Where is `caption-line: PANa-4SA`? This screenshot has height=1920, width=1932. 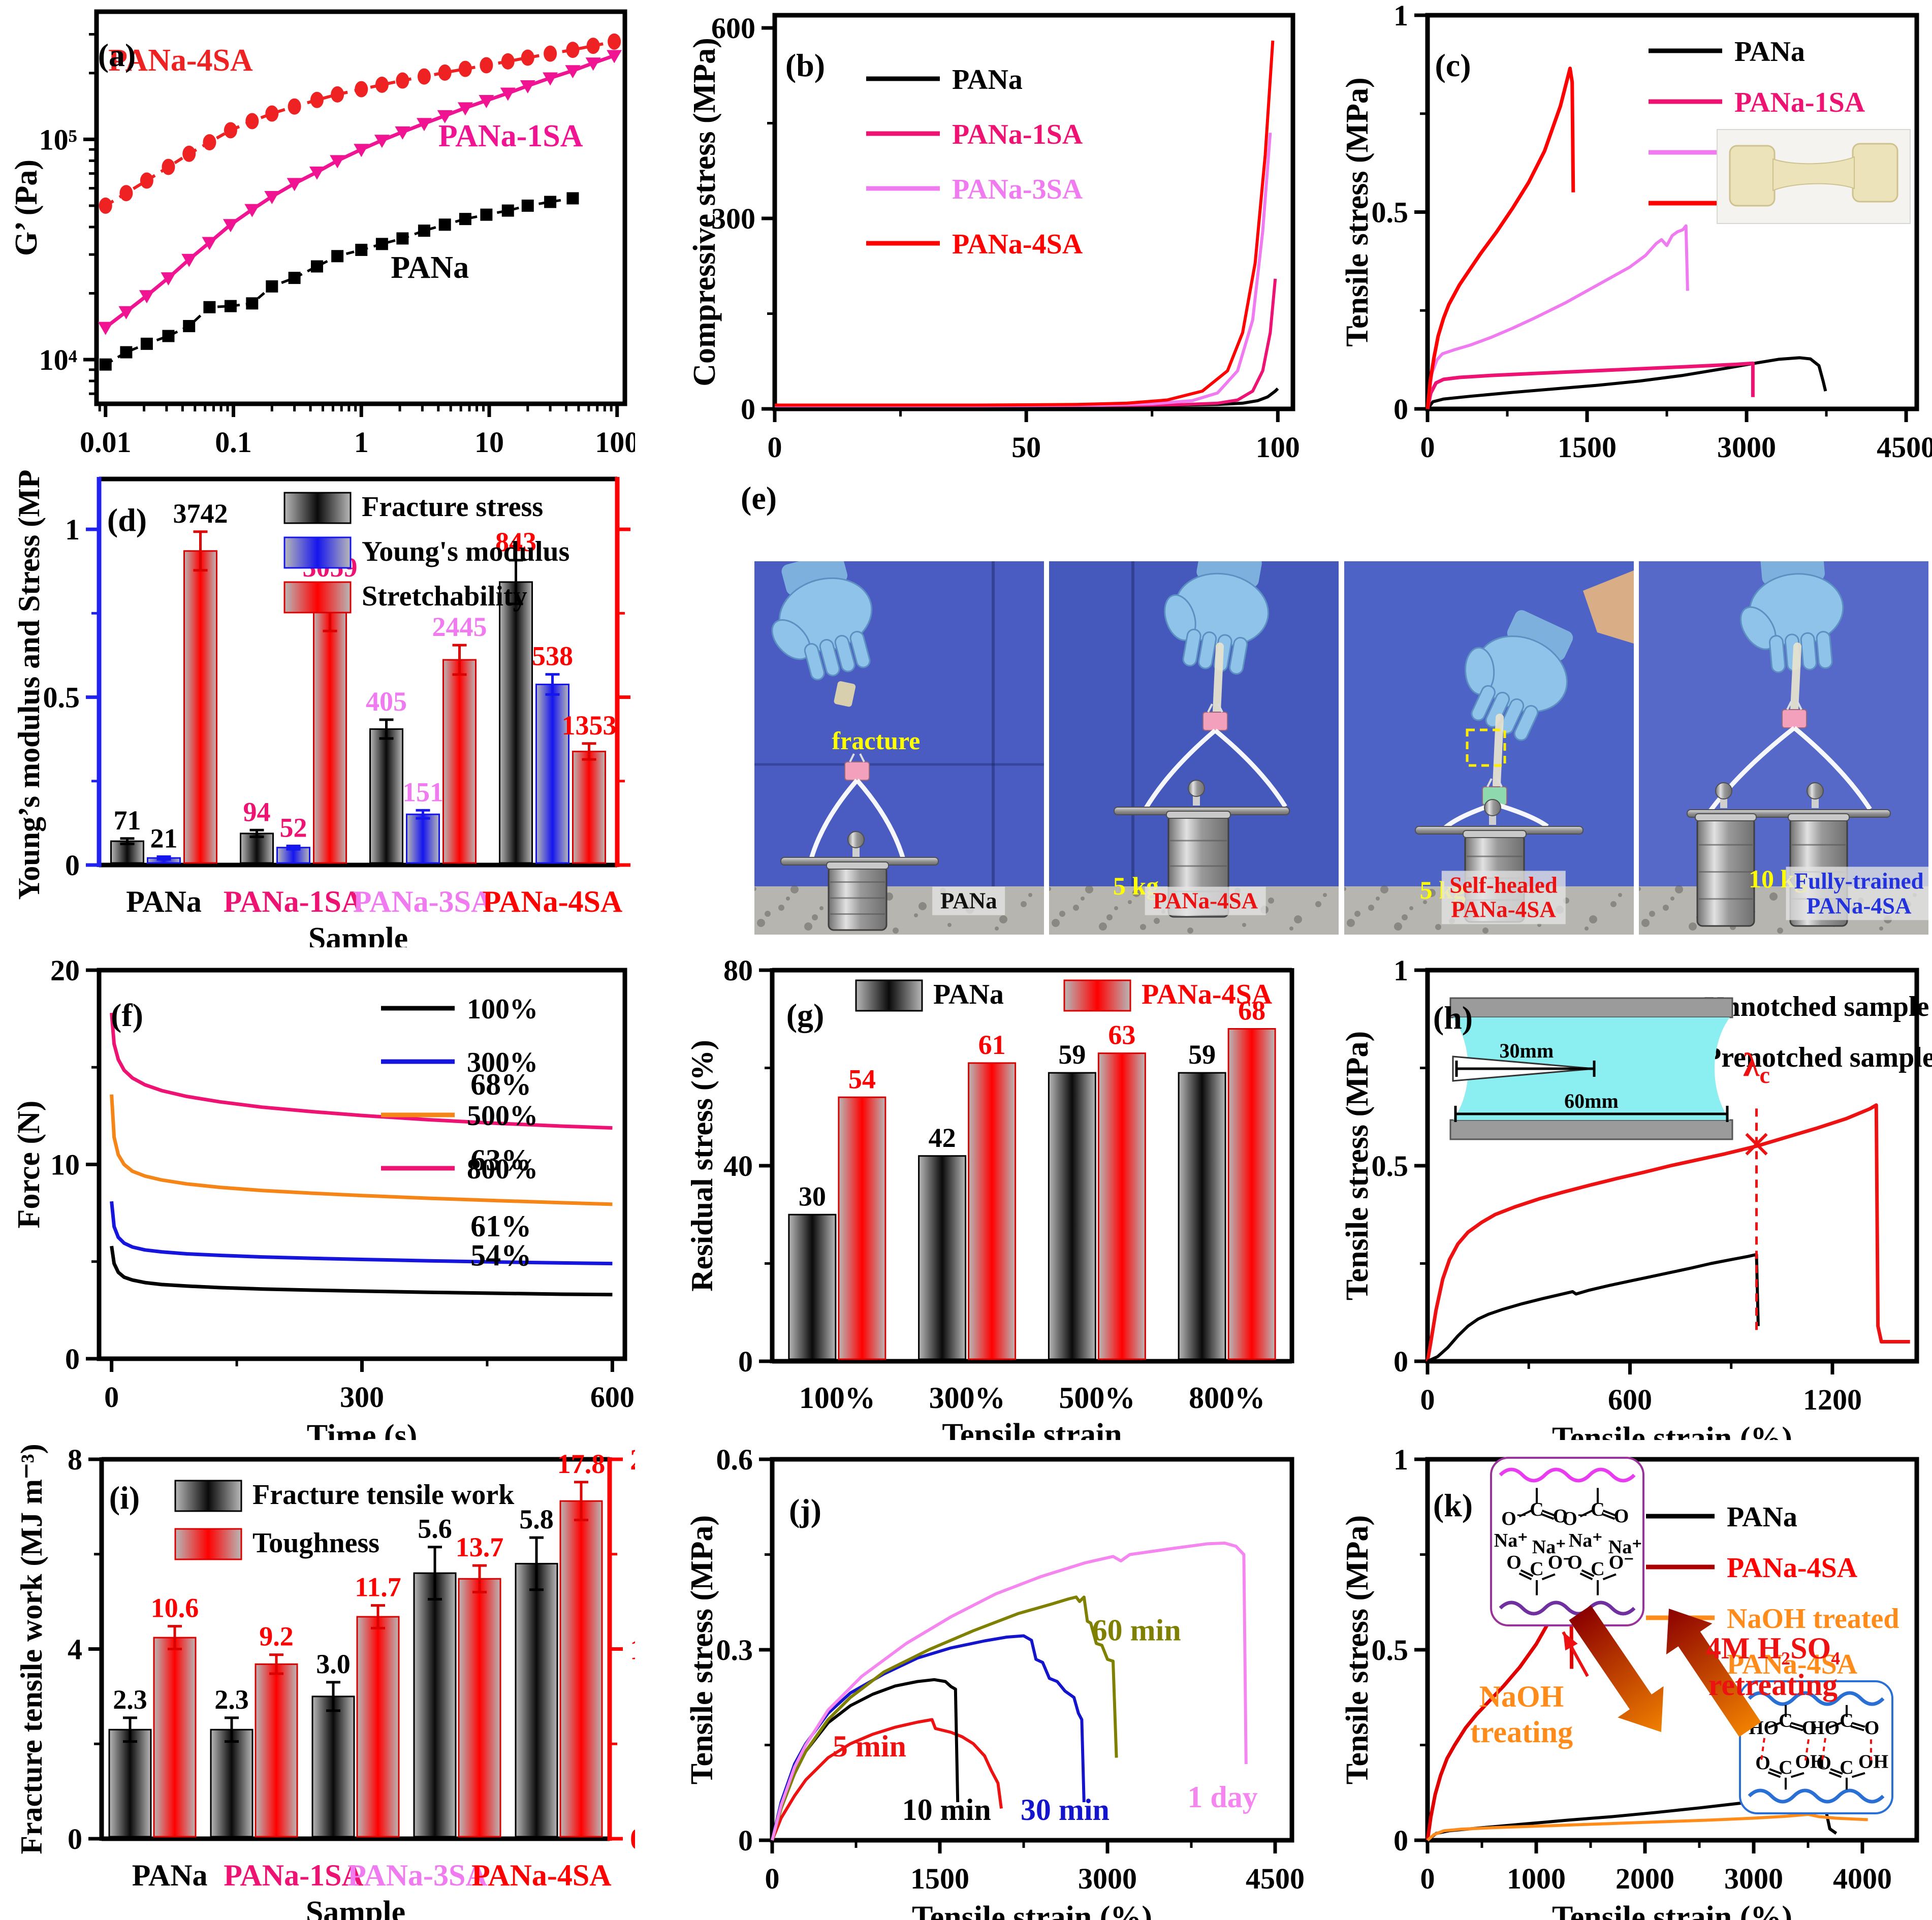 caption-line: PANa-4SA is located at coordinates (1503, 909).